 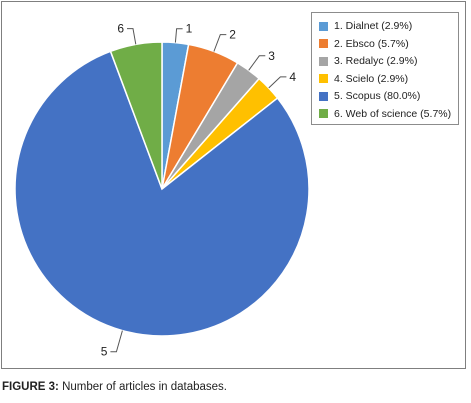 What do you see at coordinates (371, 78) in the screenshot?
I see `legend-label: 4. Scielo (2.9%)` at bounding box center [371, 78].